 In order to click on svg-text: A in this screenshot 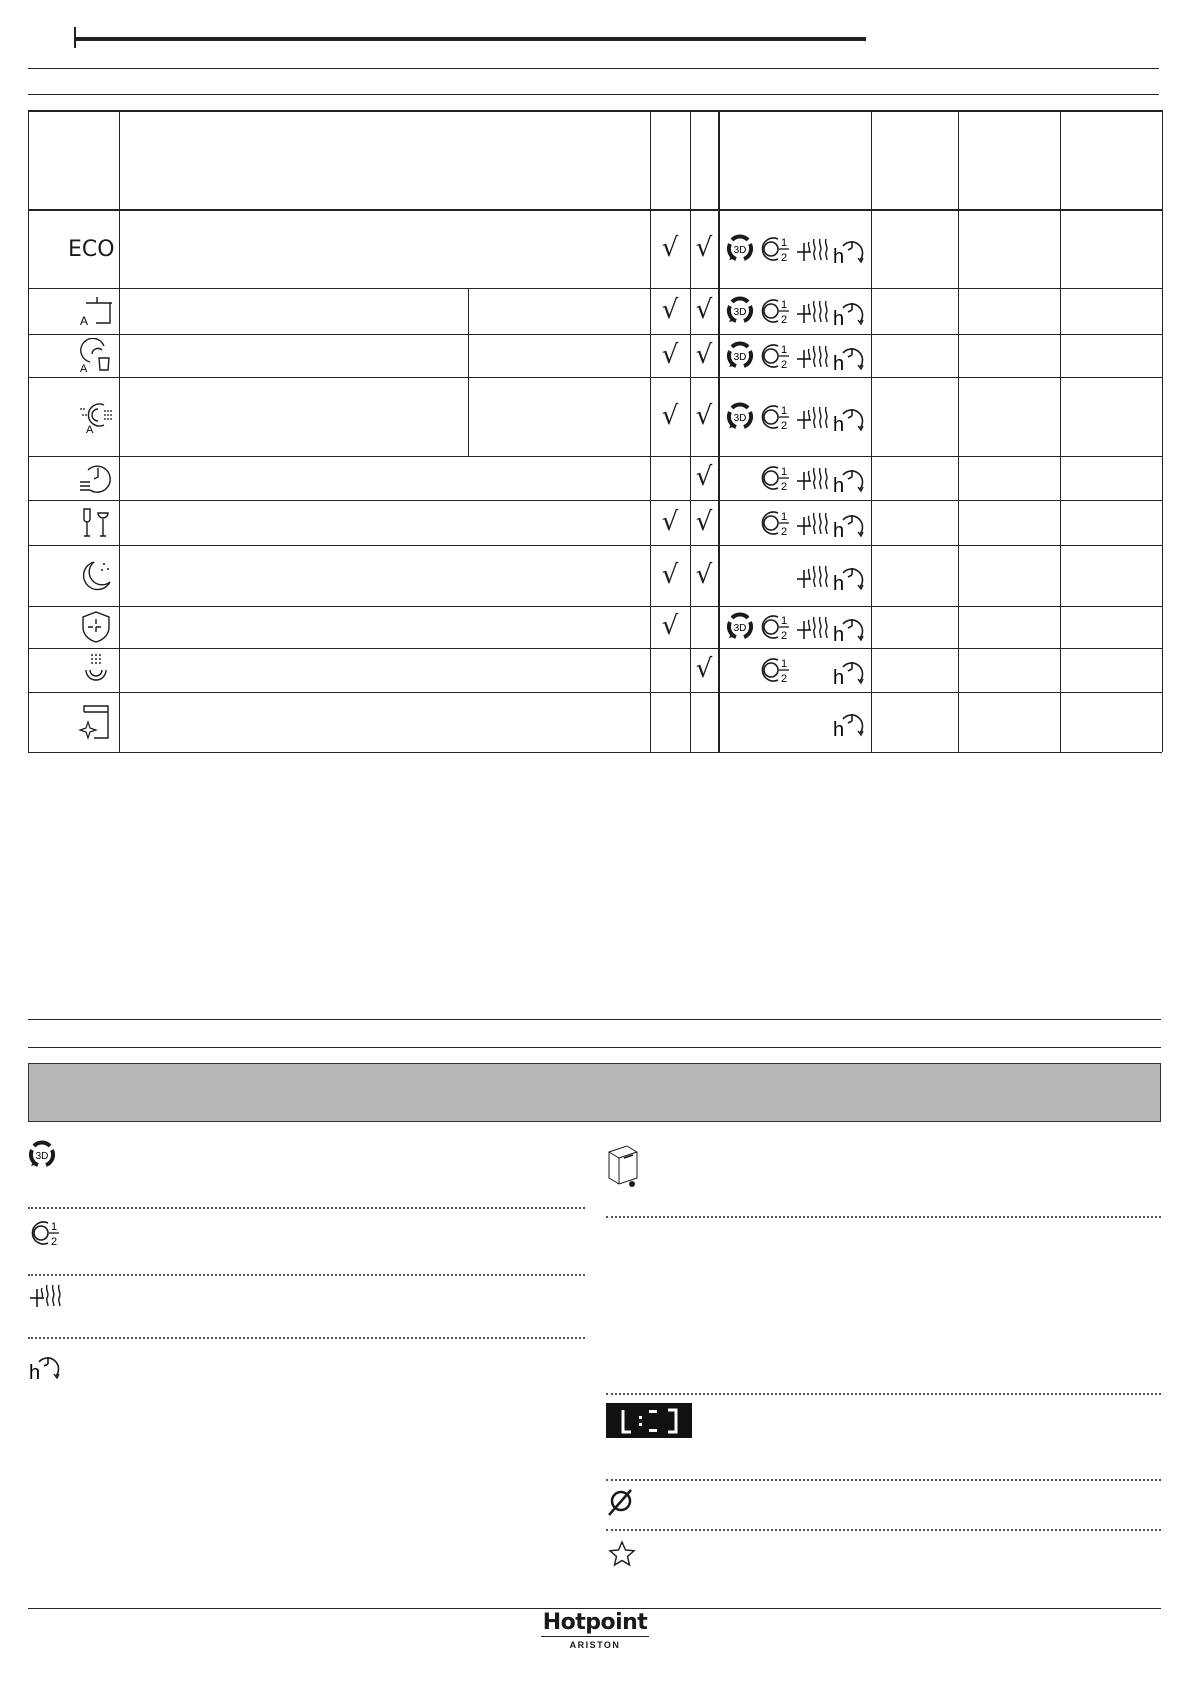, I will do `click(84, 368)`.